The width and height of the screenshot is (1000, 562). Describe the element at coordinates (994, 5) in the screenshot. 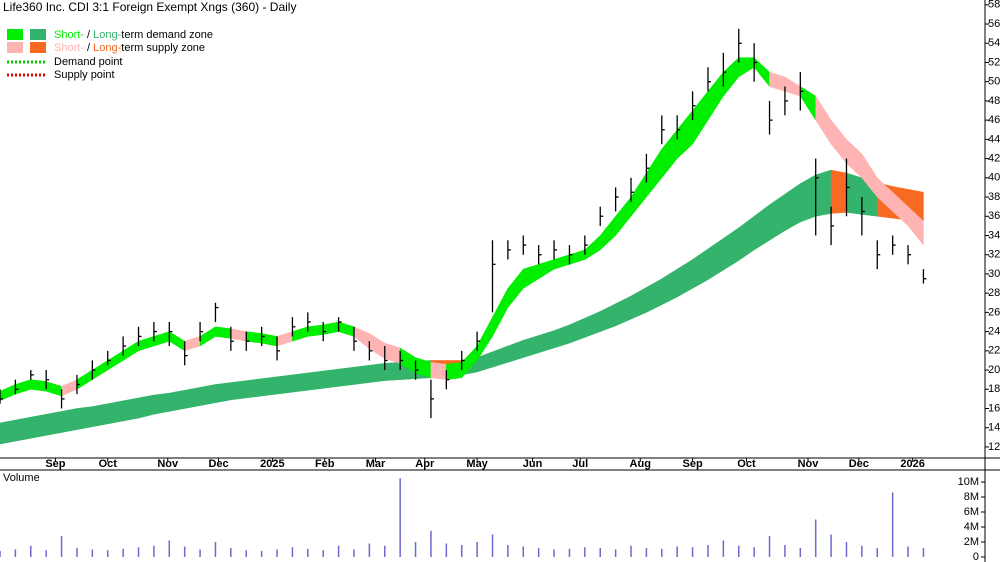

I see `y-tick-label: 58` at that location.